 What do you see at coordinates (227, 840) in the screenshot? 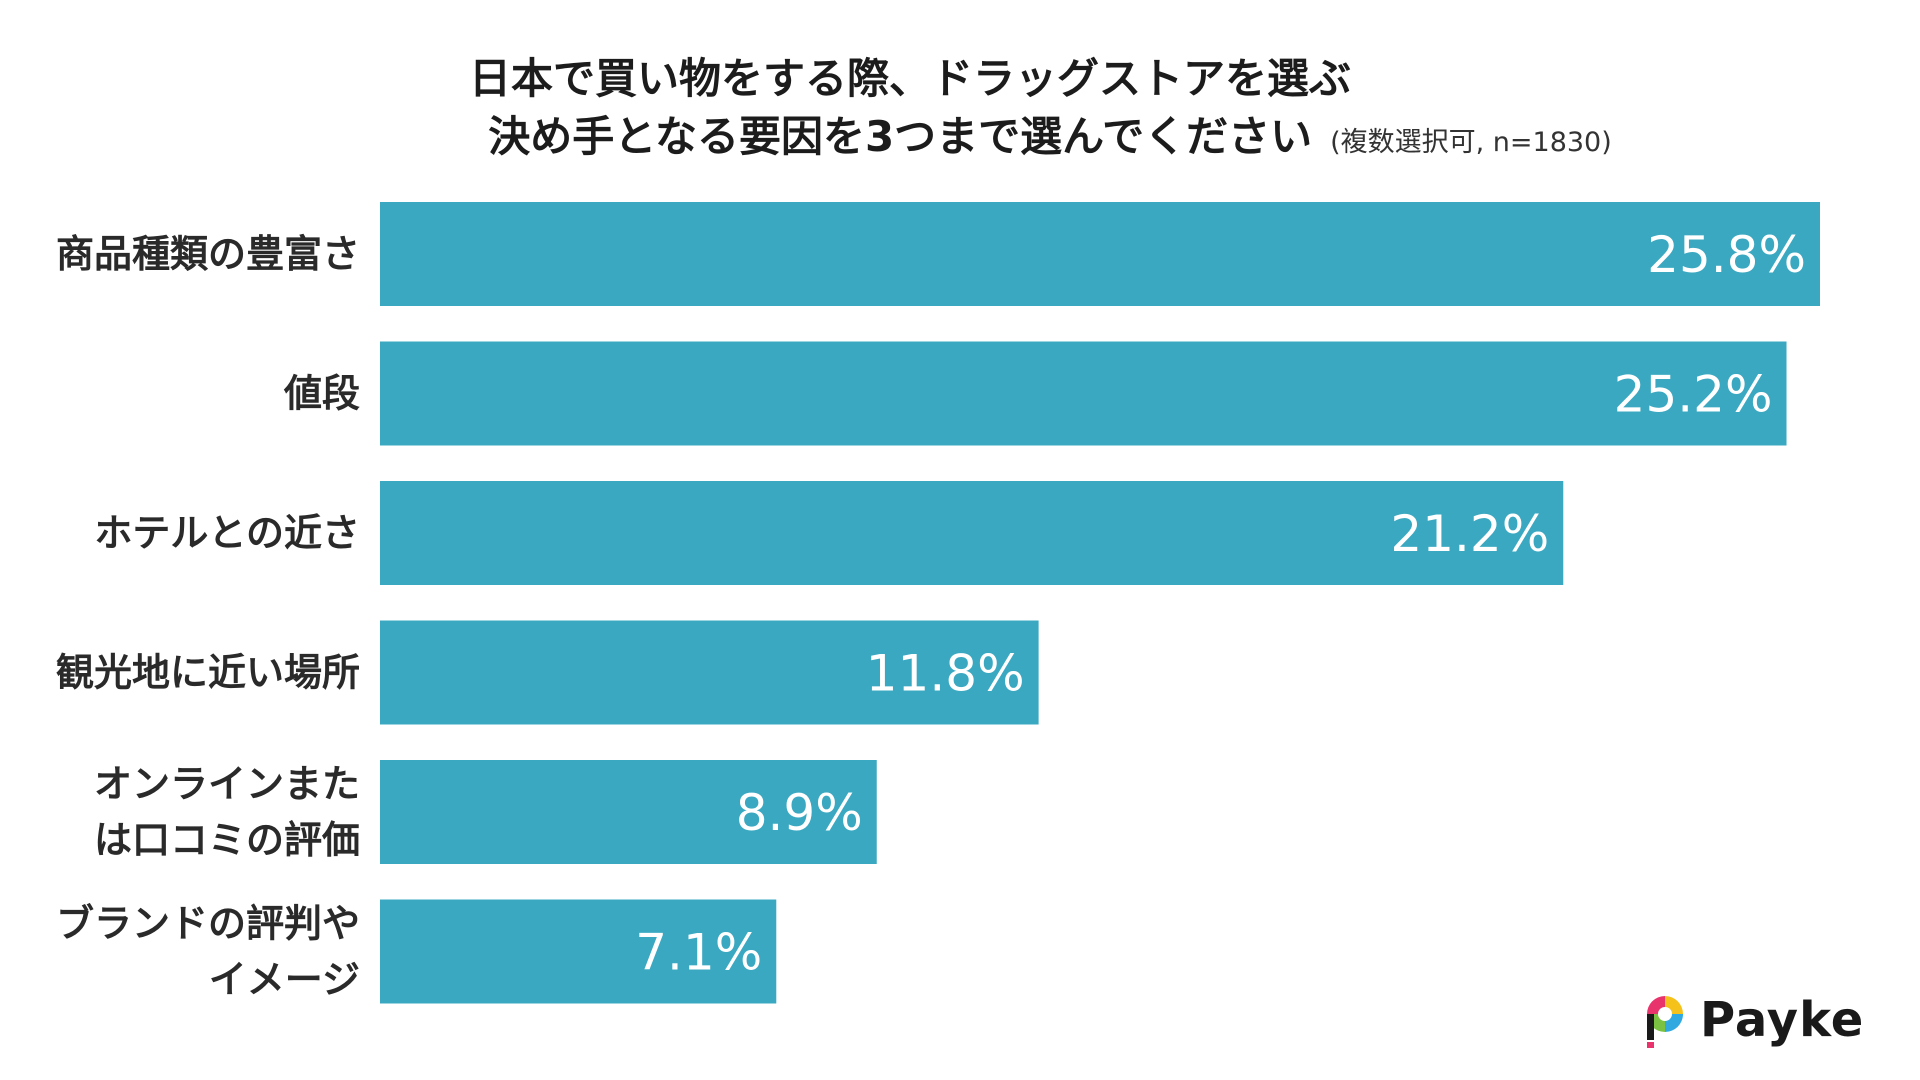
I see `category-label-4-line-1: は口コミの評価` at bounding box center [227, 840].